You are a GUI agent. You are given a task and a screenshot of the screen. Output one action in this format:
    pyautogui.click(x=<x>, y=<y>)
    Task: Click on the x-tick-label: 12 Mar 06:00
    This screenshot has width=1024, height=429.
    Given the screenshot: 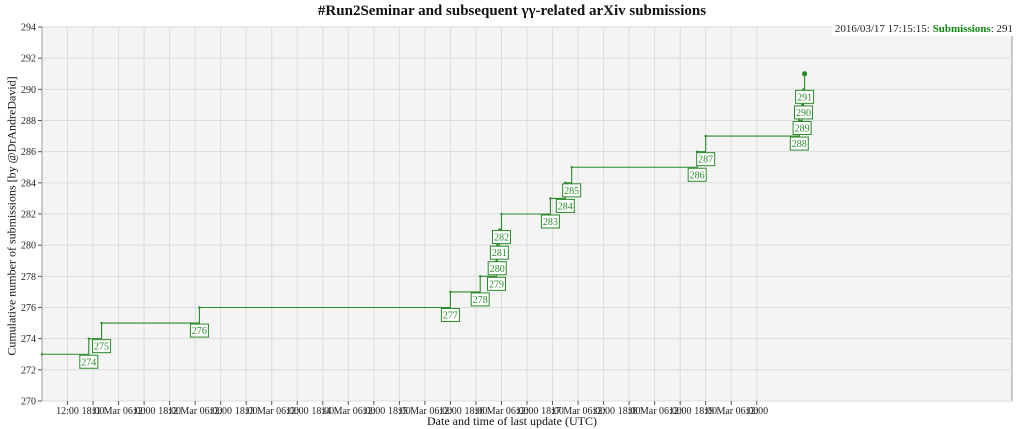 What is the action you would take?
    pyautogui.click(x=195, y=411)
    